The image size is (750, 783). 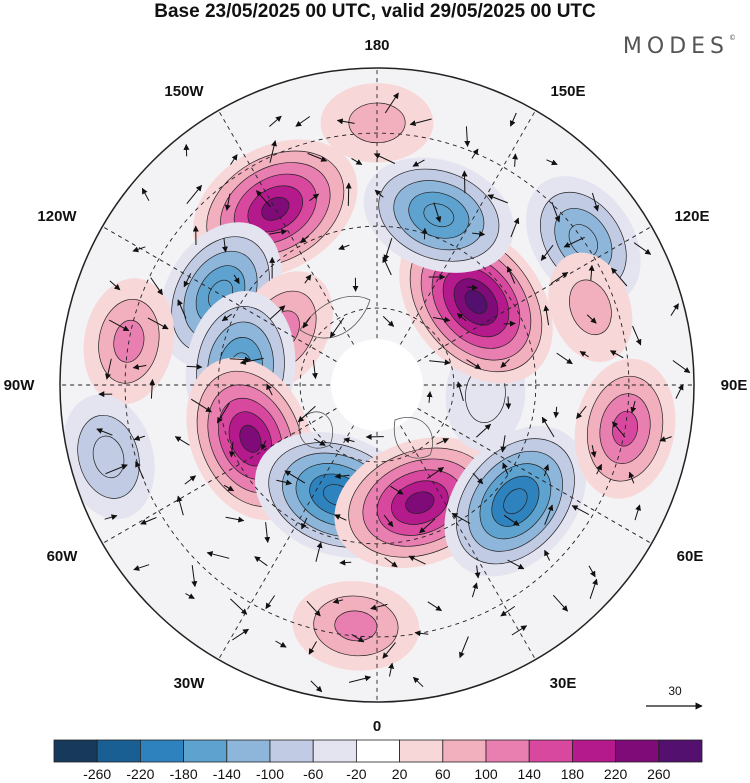 What do you see at coordinates (227, 774) in the screenshot?
I see `colorbar-label: -140` at bounding box center [227, 774].